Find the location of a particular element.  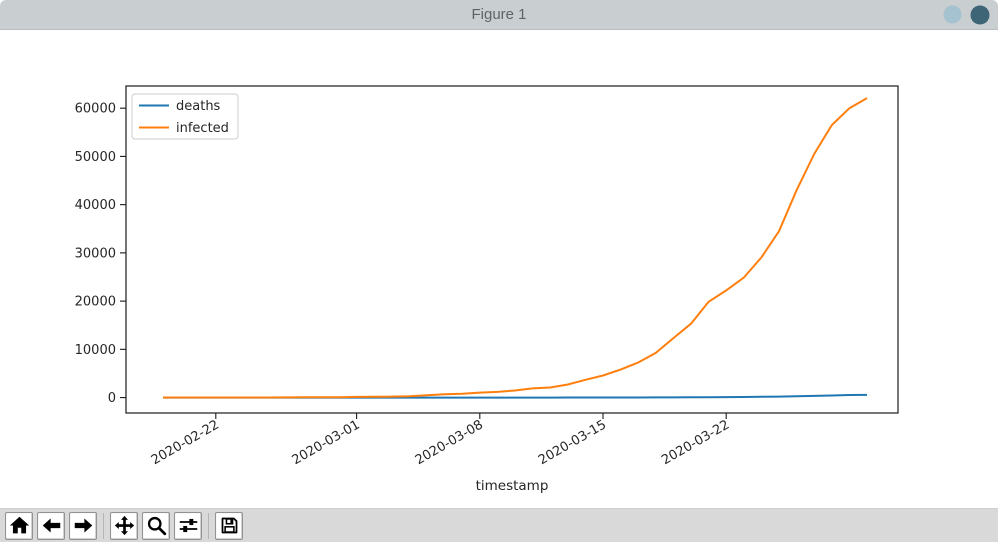

y-tick-label: 0 is located at coordinates (112, 398).